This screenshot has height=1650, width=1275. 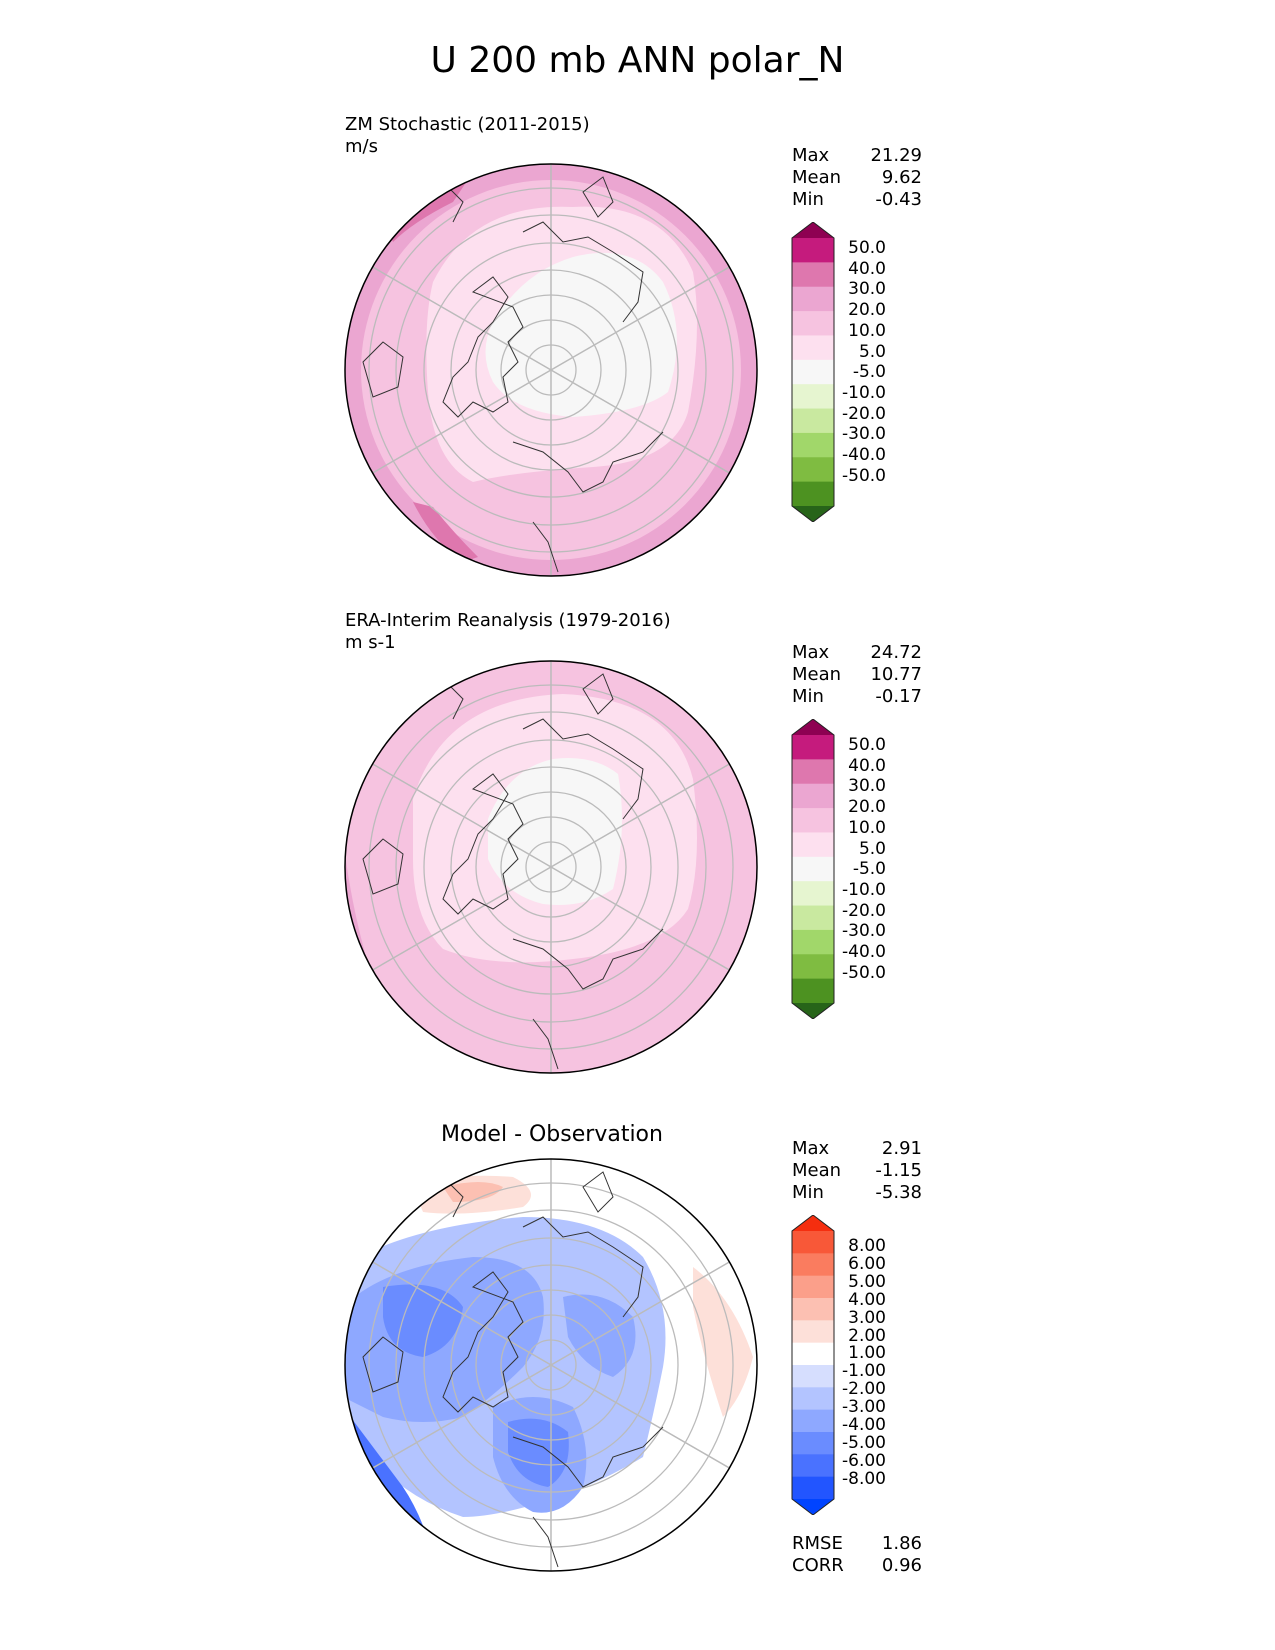 I want to click on diff-stat-min-label: Min, so click(x=808, y=1192).